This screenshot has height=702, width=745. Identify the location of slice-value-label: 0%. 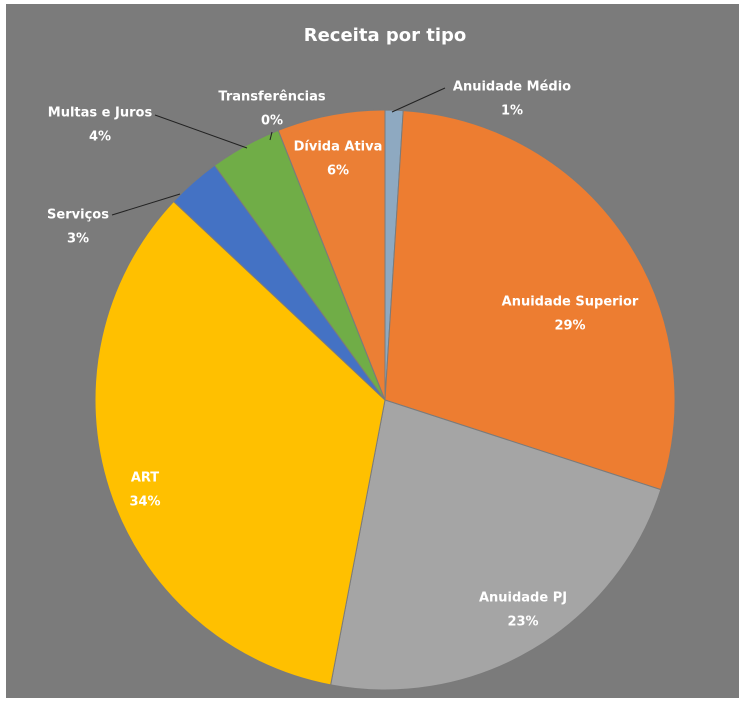
(272, 121).